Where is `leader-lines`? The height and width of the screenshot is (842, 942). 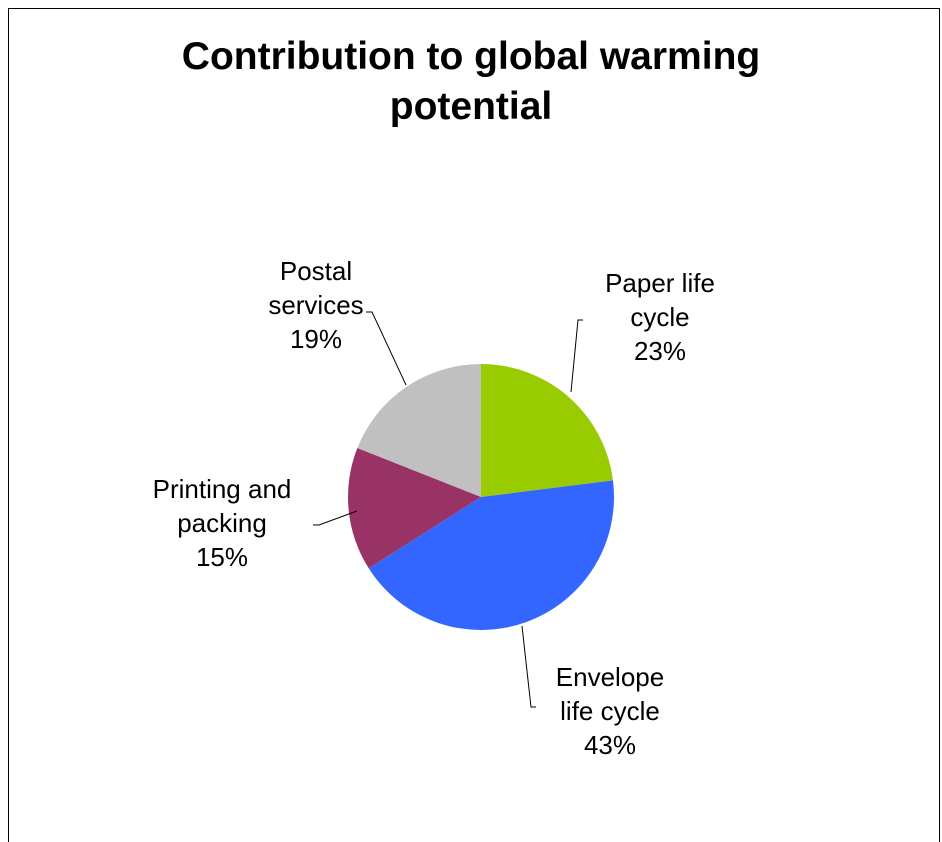
leader-lines is located at coordinates (448, 509).